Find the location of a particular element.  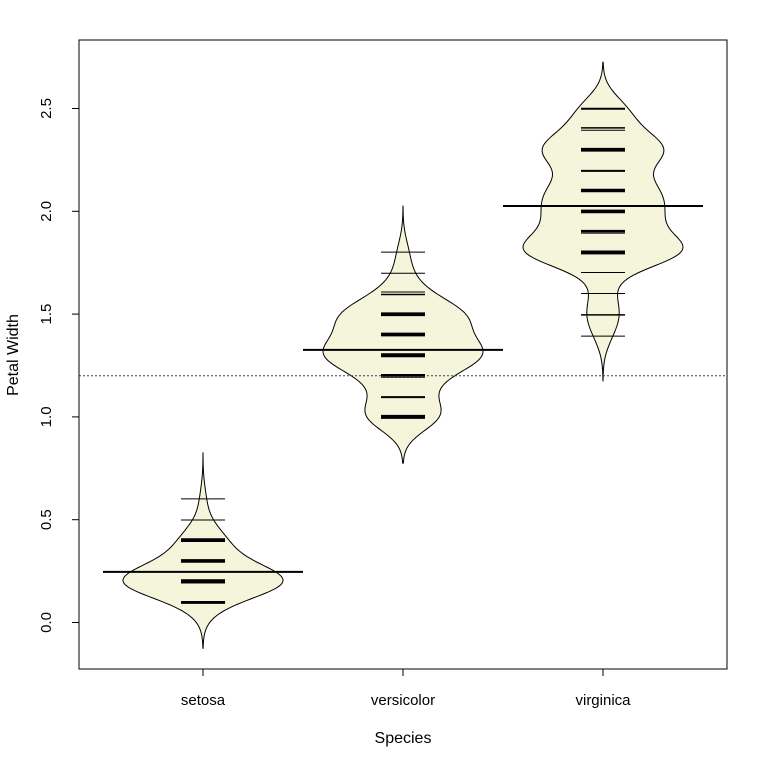

x-tick-label-virginica: virginica is located at coordinates (603, 700).